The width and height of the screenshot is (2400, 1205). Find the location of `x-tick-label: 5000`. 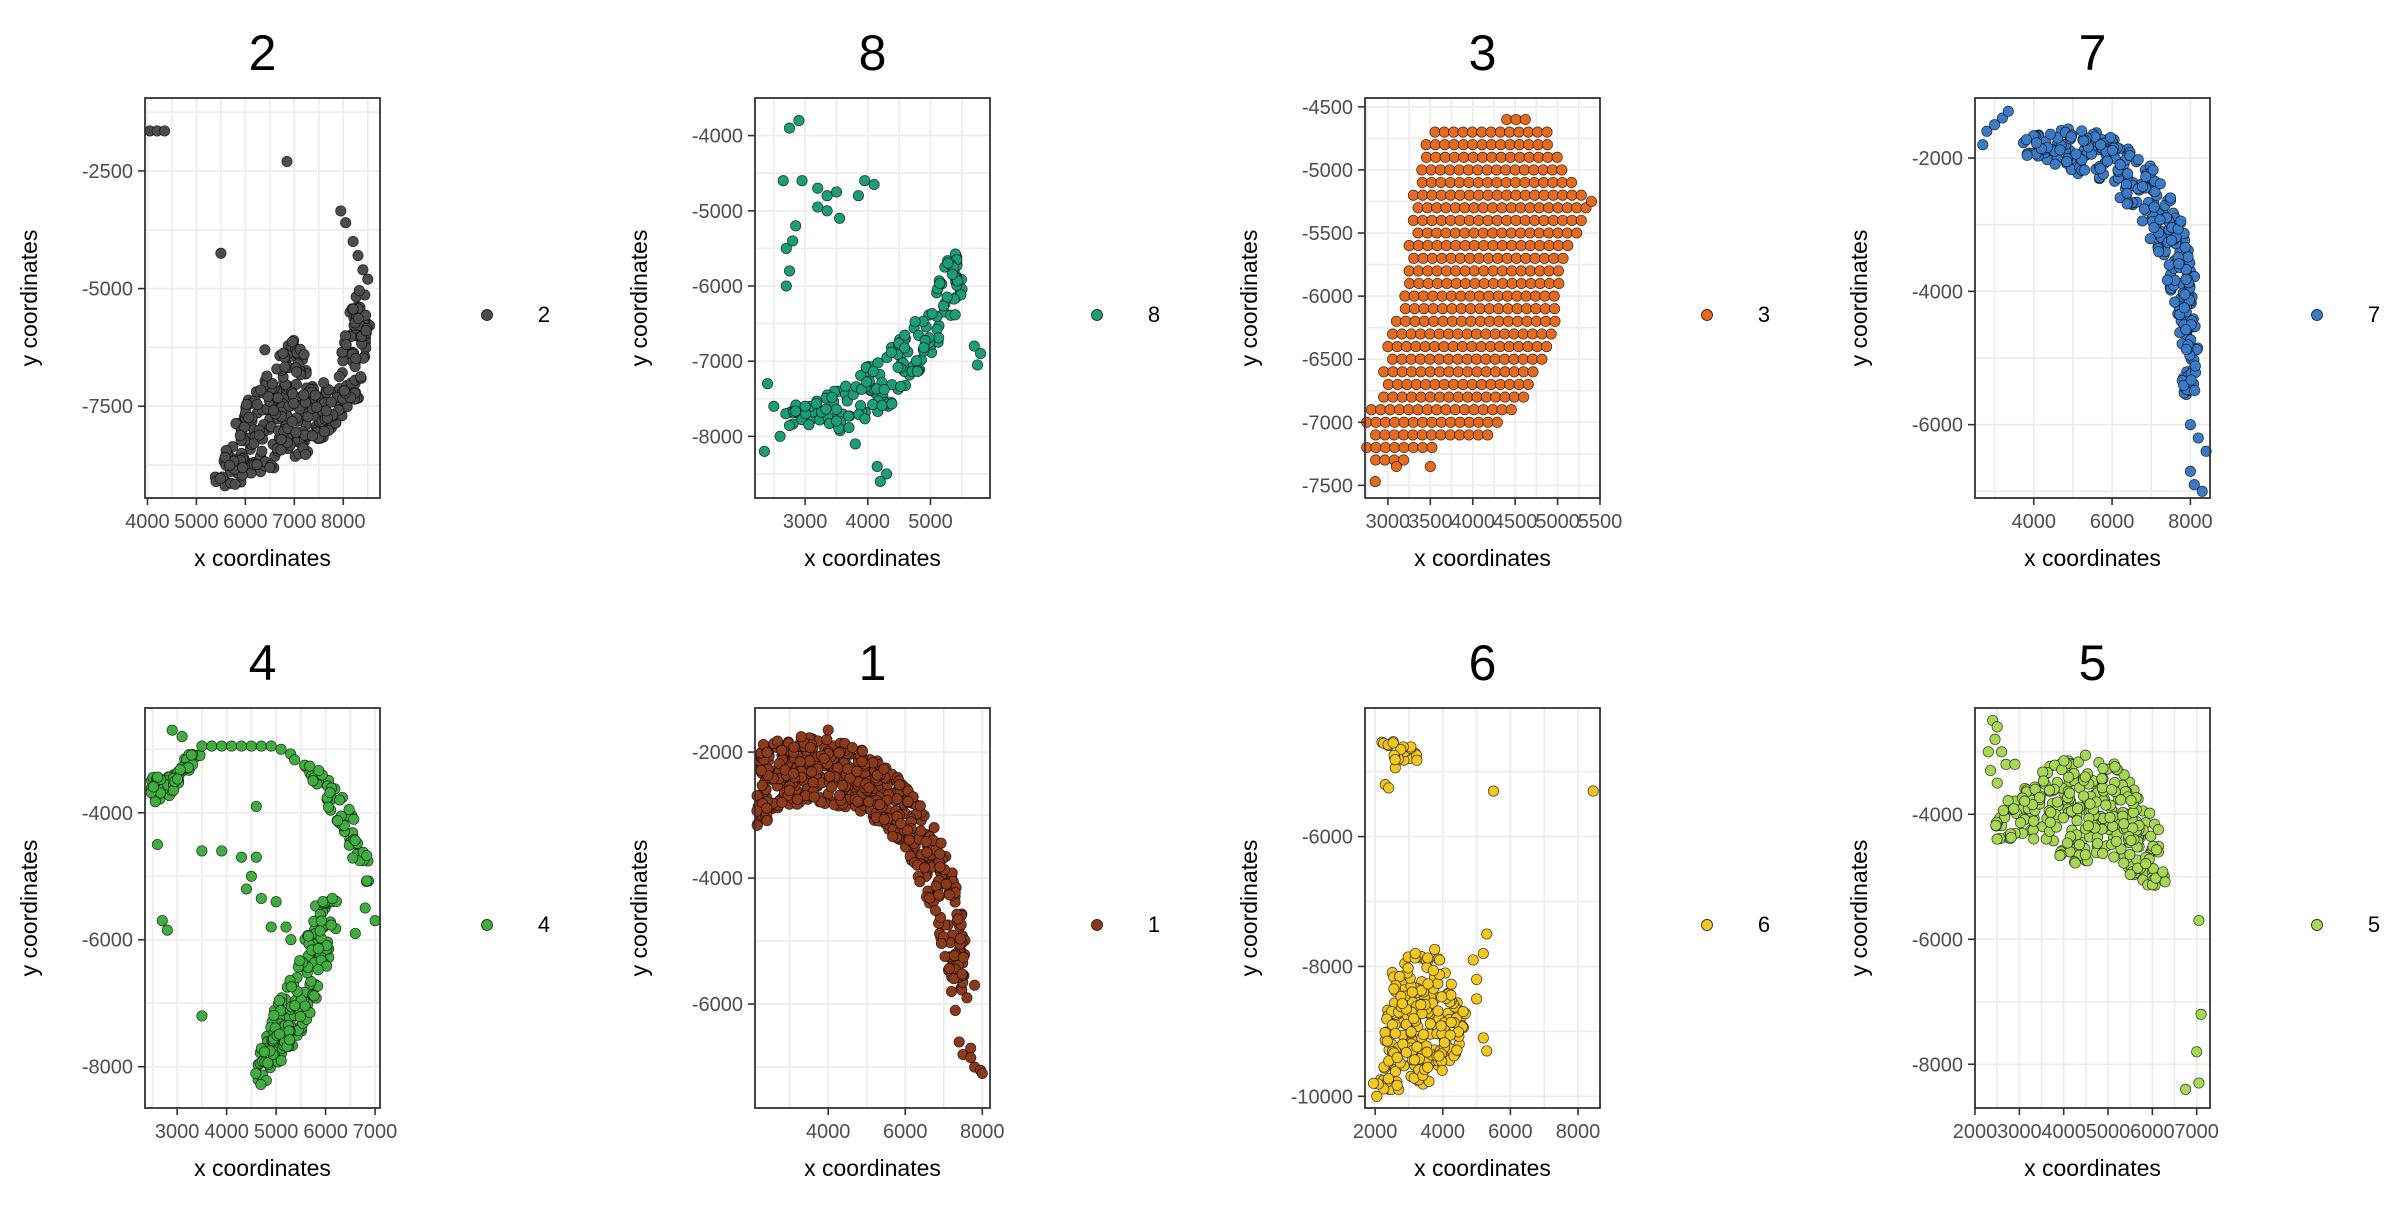

x-tick-label: 5000 is located at coordinates (1557, 522).